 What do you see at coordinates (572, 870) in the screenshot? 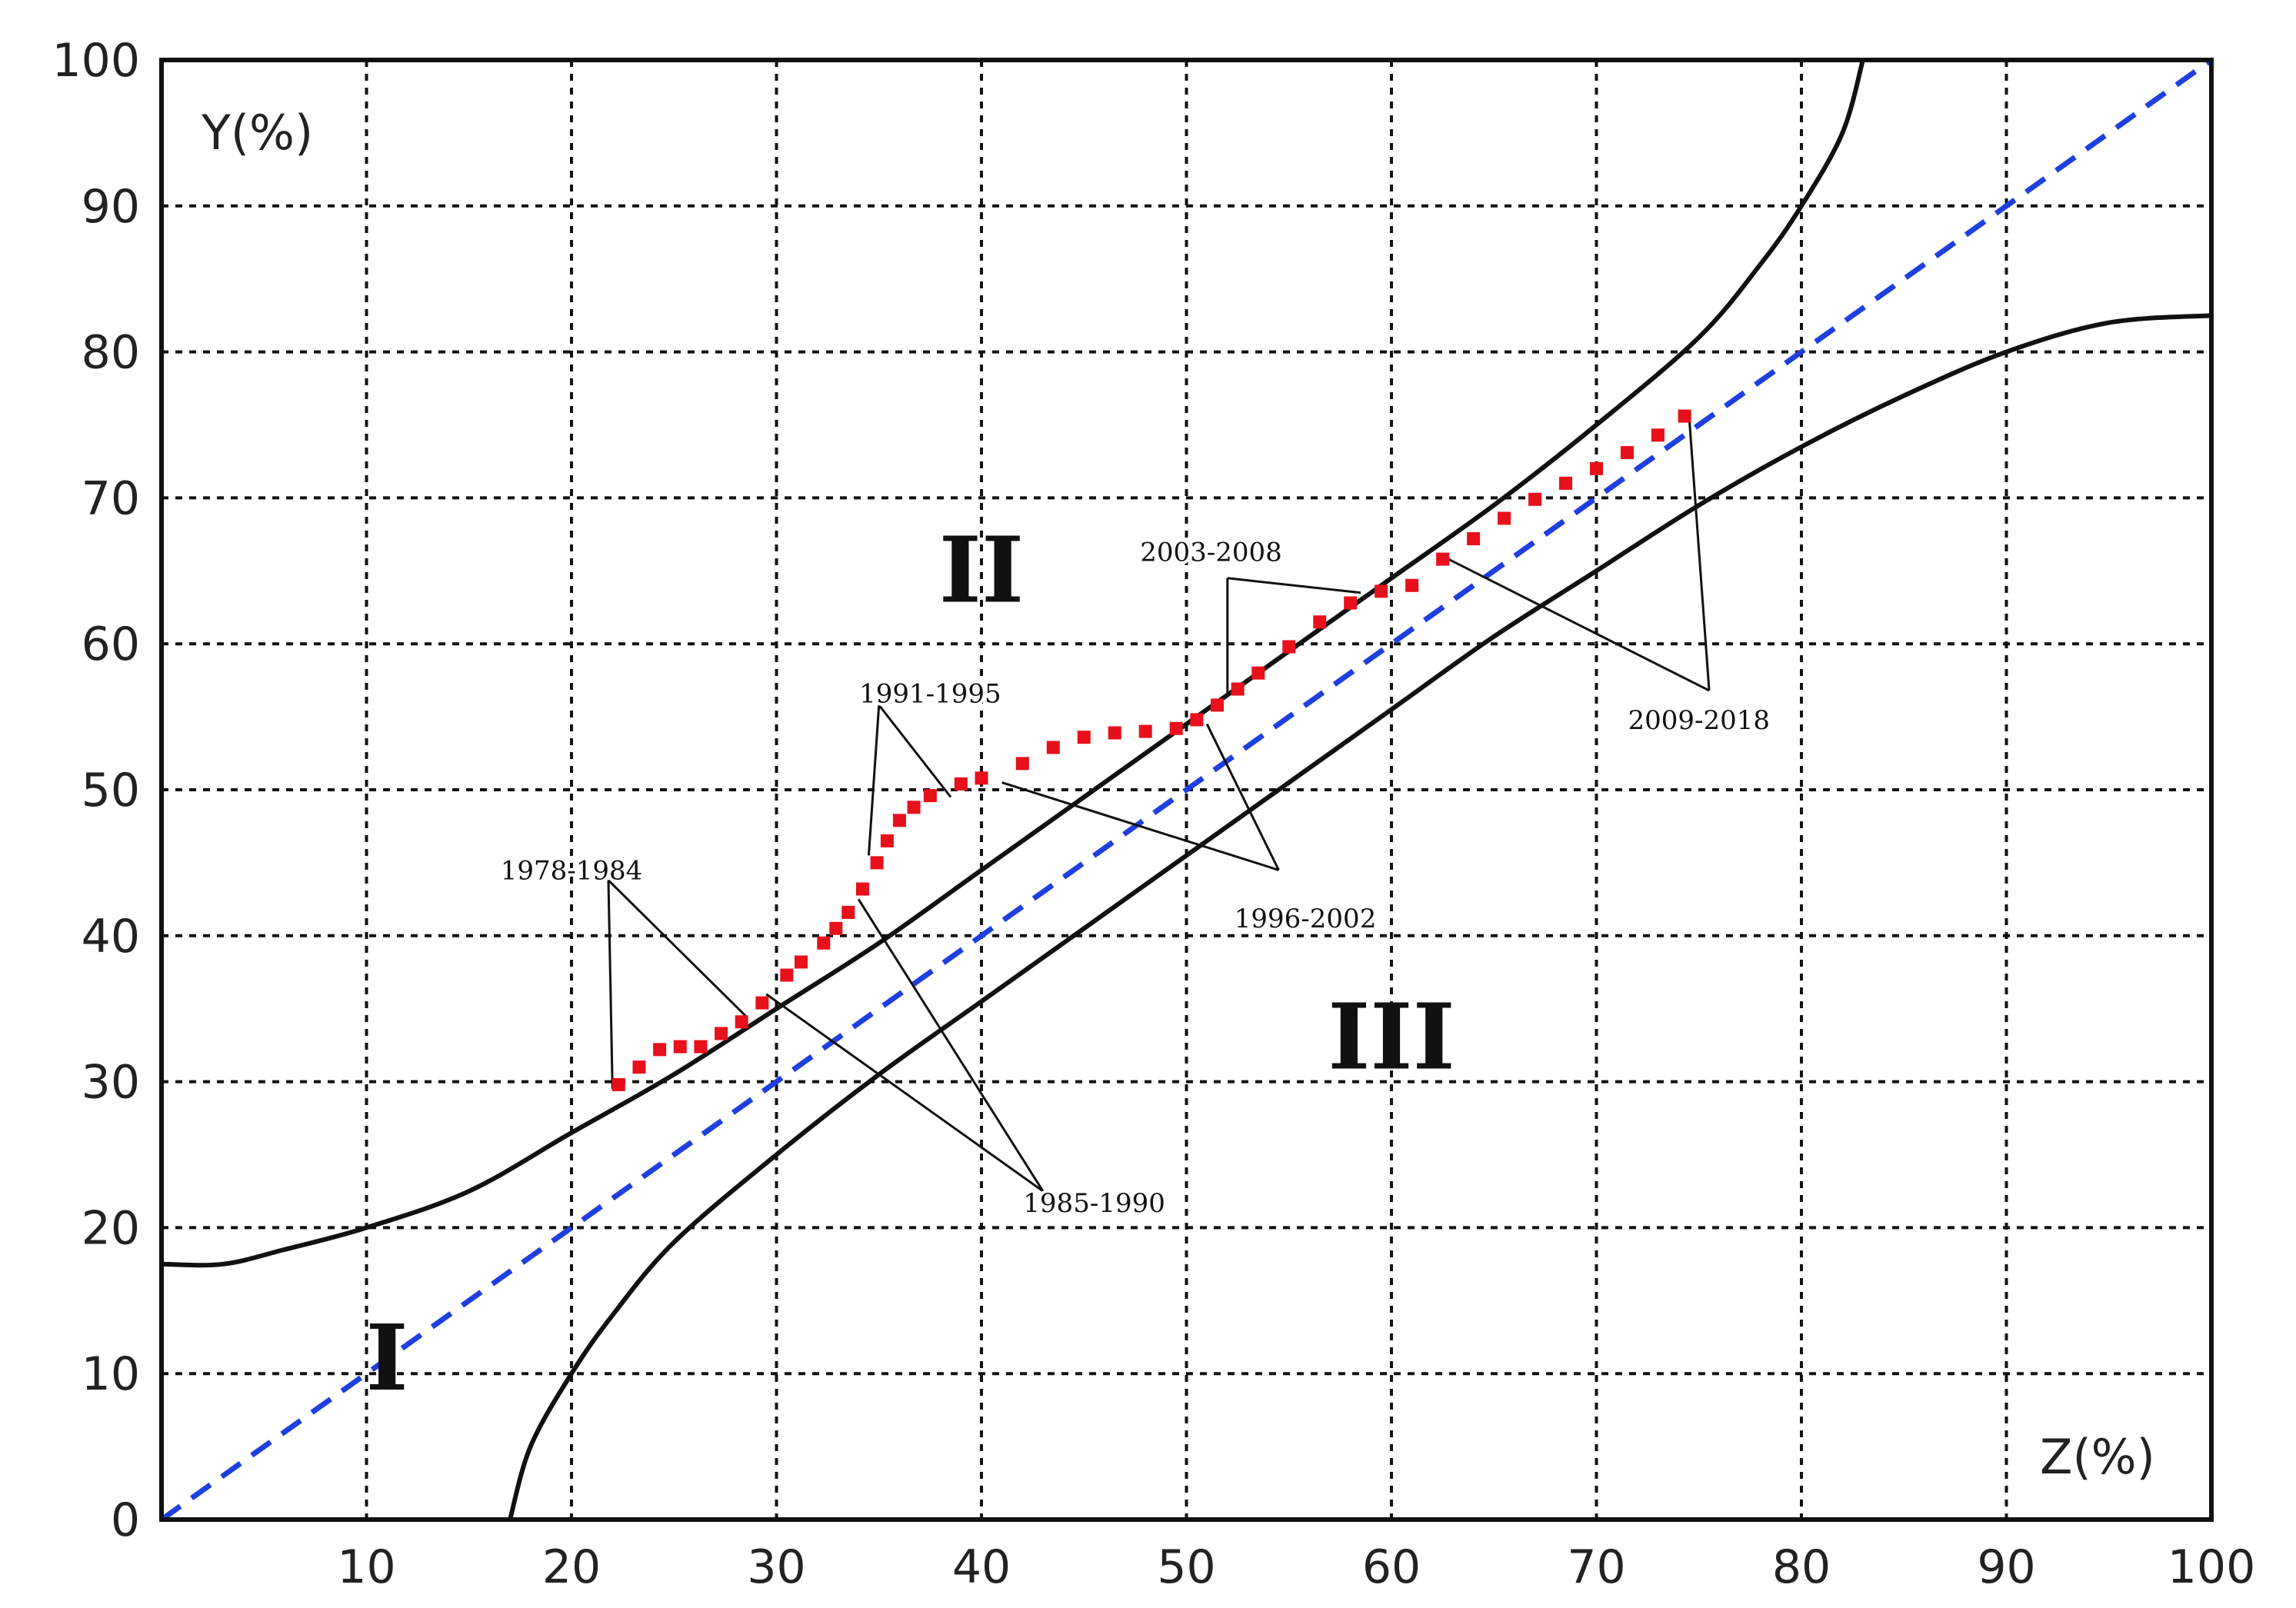
I see `annotation-label-1978-1984: 1978-1984` at bounding box center [572, 870].